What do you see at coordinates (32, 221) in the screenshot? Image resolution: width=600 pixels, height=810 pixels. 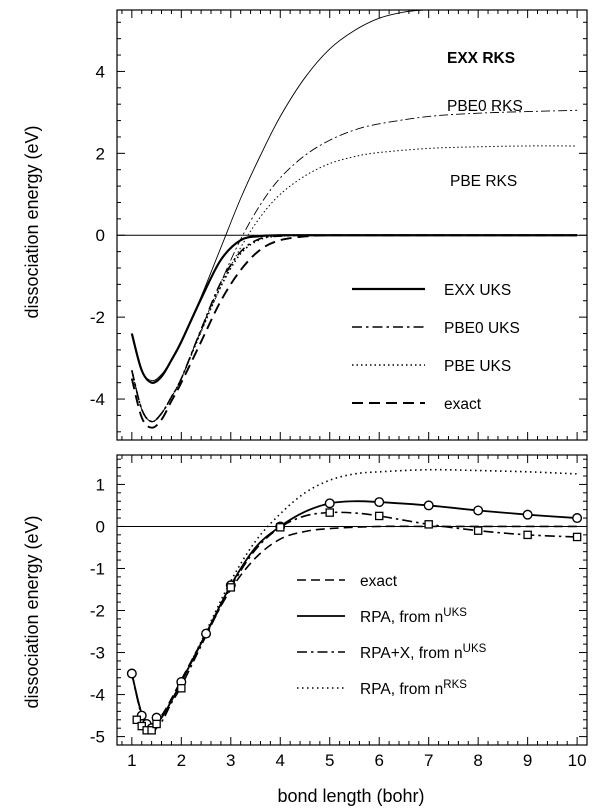 I see `y-axis-title-top: dissociation energy (eV)` at bounding box center [32, 221].